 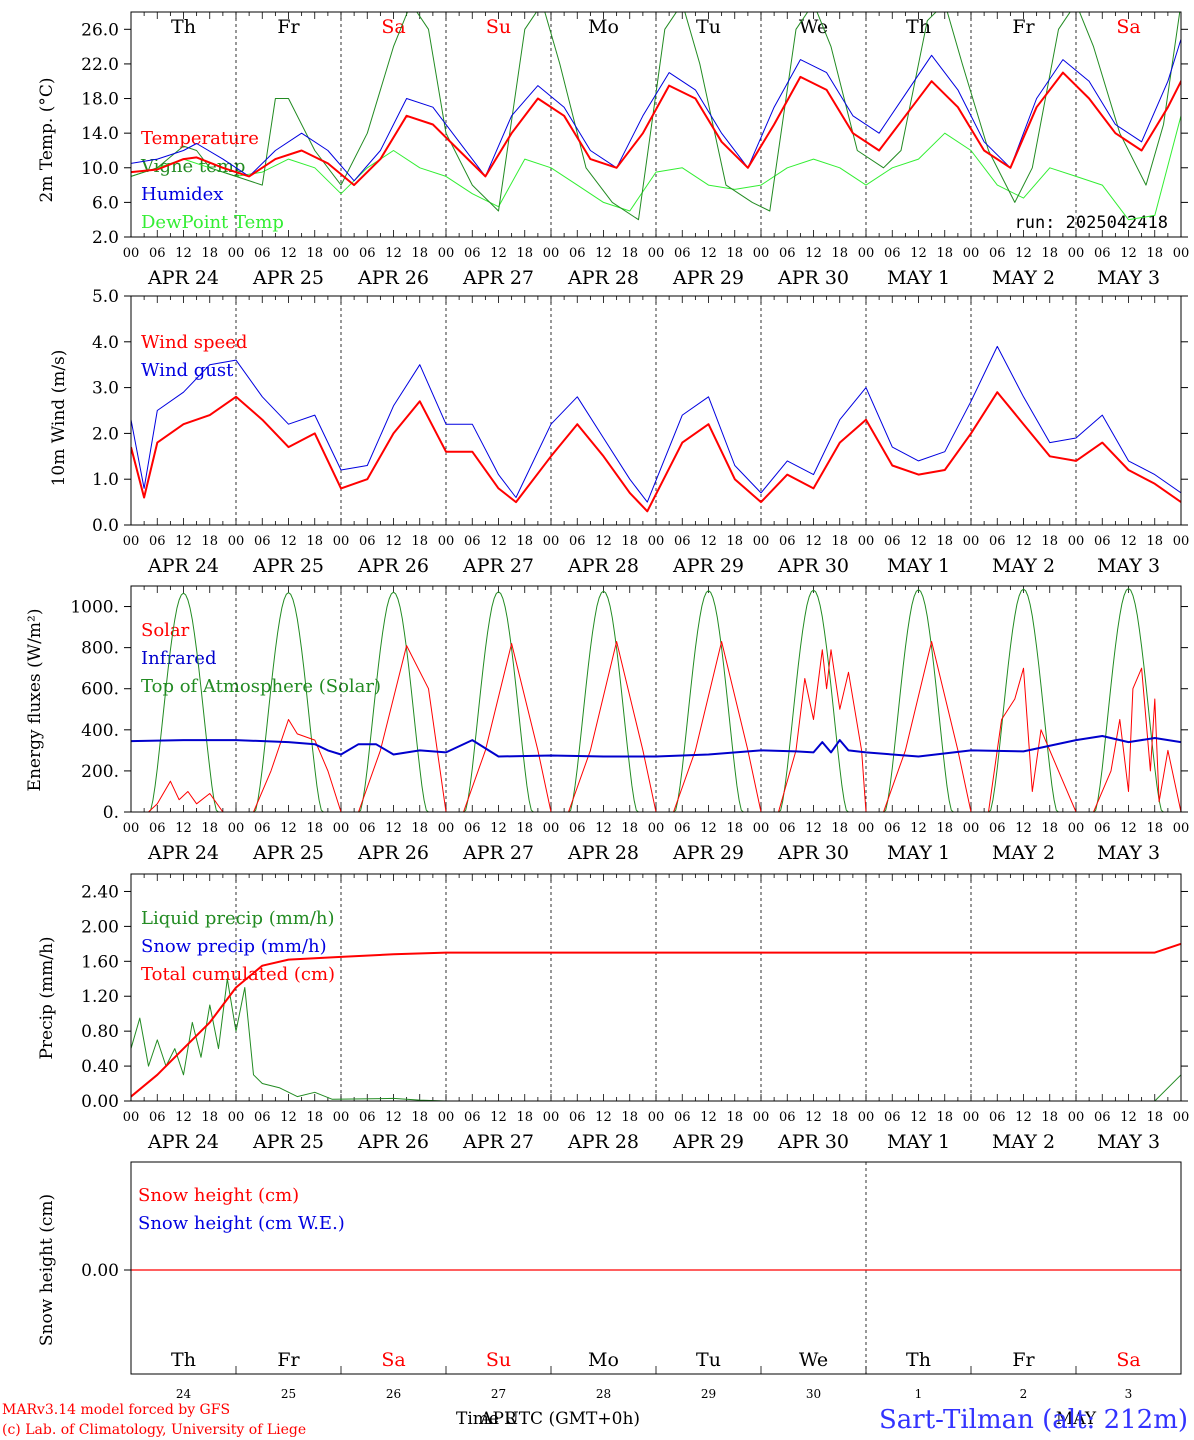 What do you see at coordinates (192, 166) in the screenshot?
I see `legend-vigne-temp: Vigne temp` at bounding box center [192, 166].